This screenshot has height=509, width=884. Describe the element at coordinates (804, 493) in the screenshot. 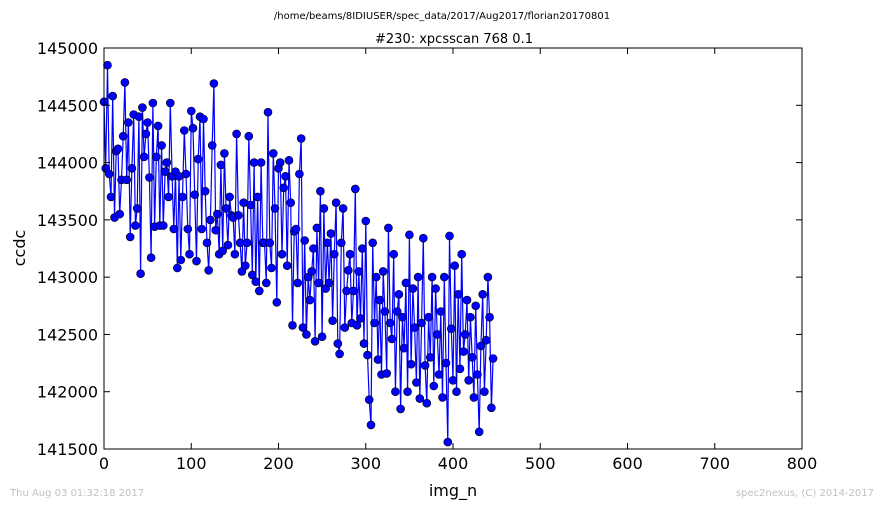

I see `footer-credit: spec2nexus, (C) 2014-2017` at that location.